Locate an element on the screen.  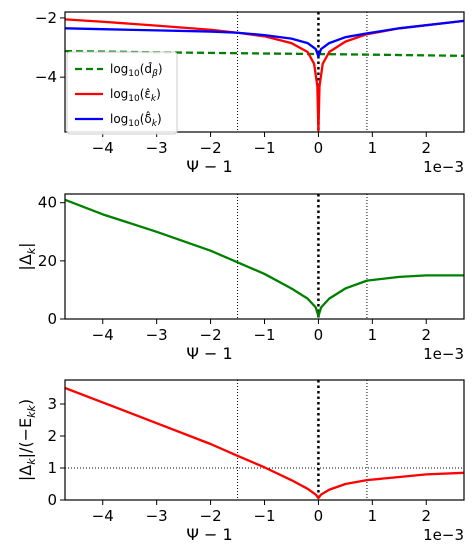
legend: log10(d̂β) log10(ε̂k) log10(δ̂k) is located at coordinates (122, 93).